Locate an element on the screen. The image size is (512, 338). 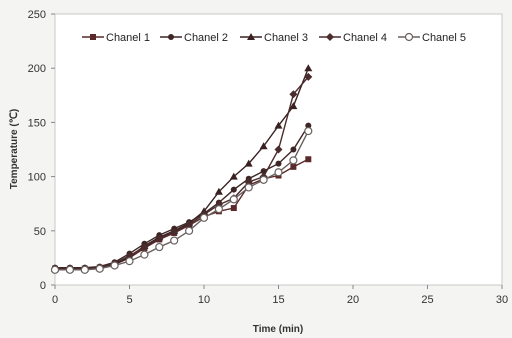
x-tick-label: 15 is located at coordinates (278, 300).